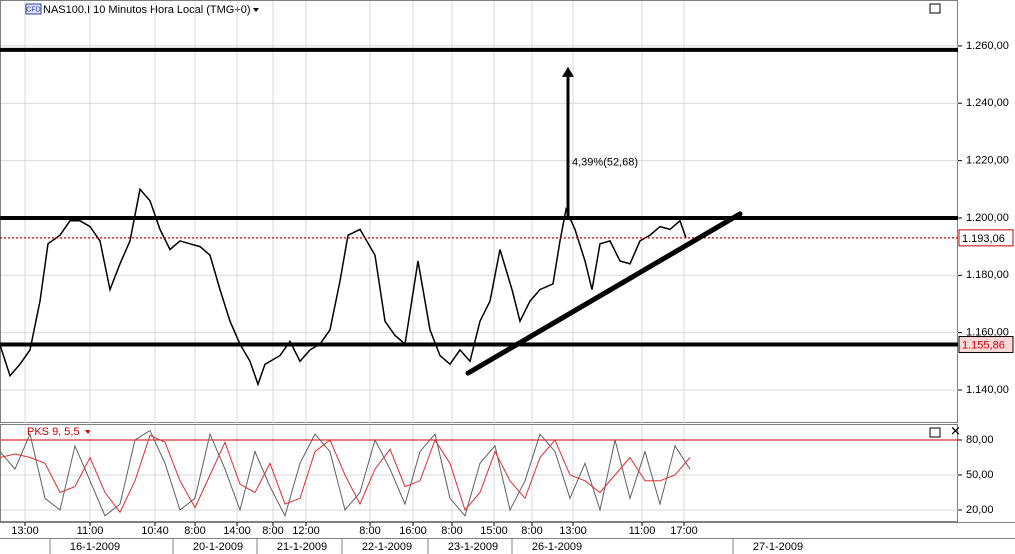 The width and height of the screenshot is (1015, 554). Describe the element at coordinates (473, 547) in the screenshot. I see `date-tick-label: 23-1-2009` at that location.